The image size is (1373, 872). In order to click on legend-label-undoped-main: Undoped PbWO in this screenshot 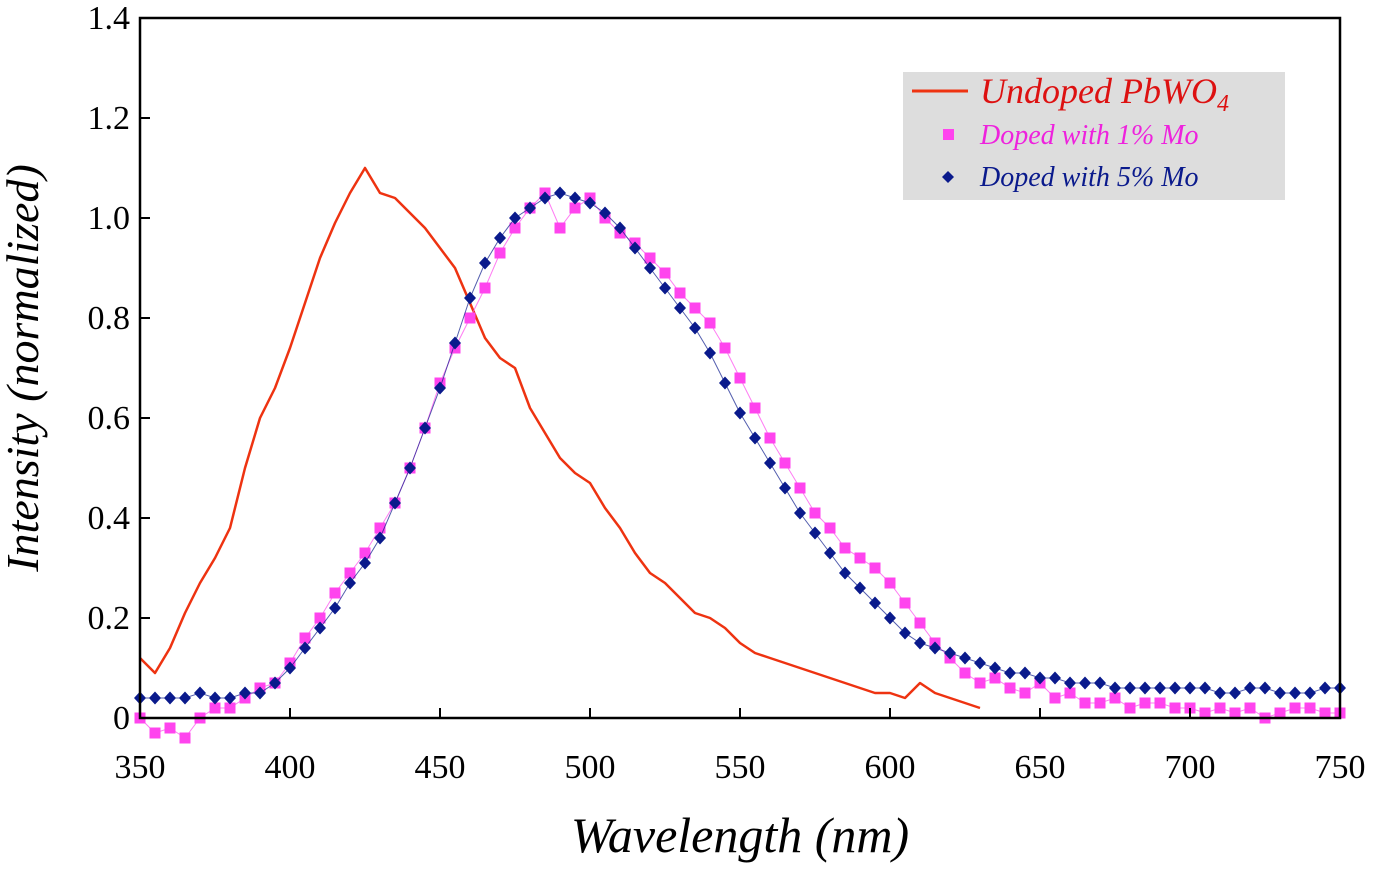, I will do `click(1098, 91)`.